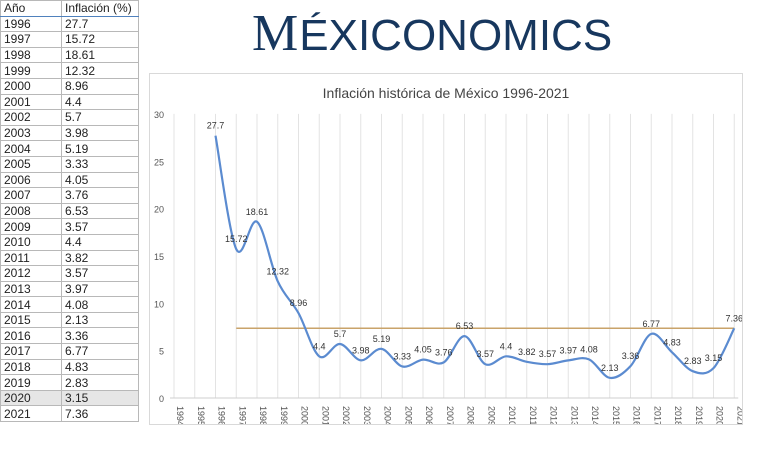 This screenshot has height=450, width=760. Describe the element at coordinates (100, 148) in the screenshot. I see `inflation-cell: 5.19` at that location.